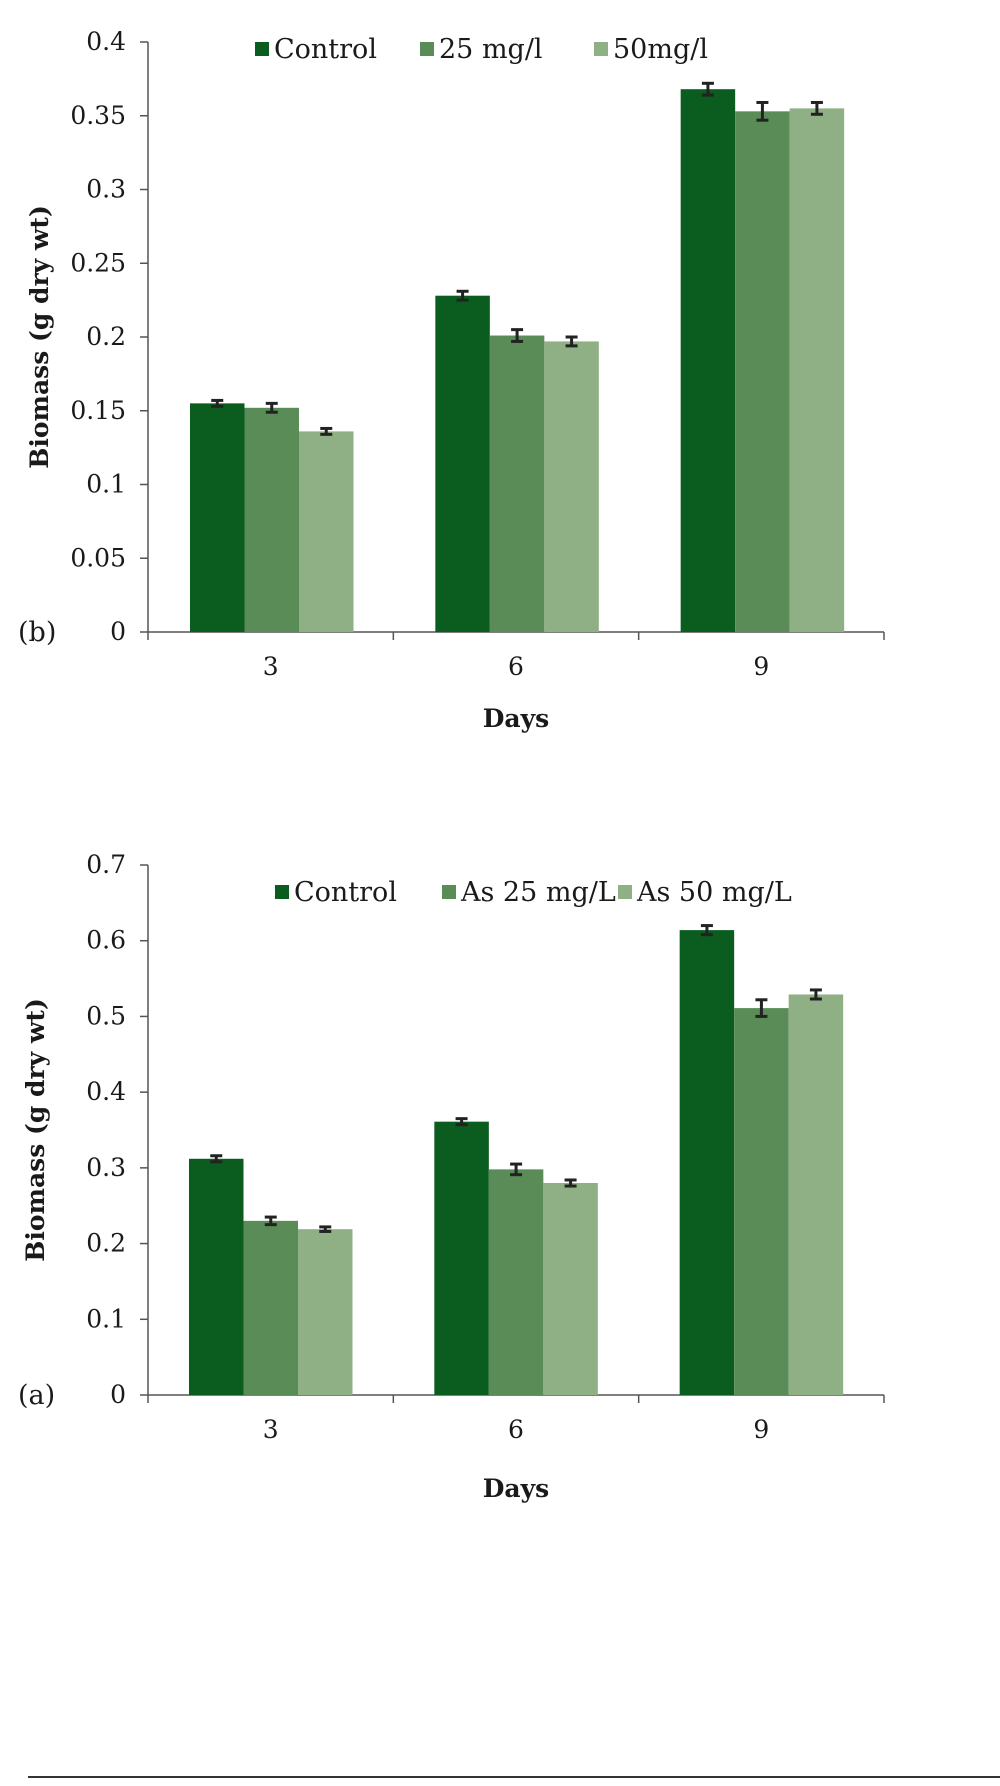 This screenshot has width=1000, height=1786. I want to click on legend-label: As 25 mg/L, so click(538, 892).